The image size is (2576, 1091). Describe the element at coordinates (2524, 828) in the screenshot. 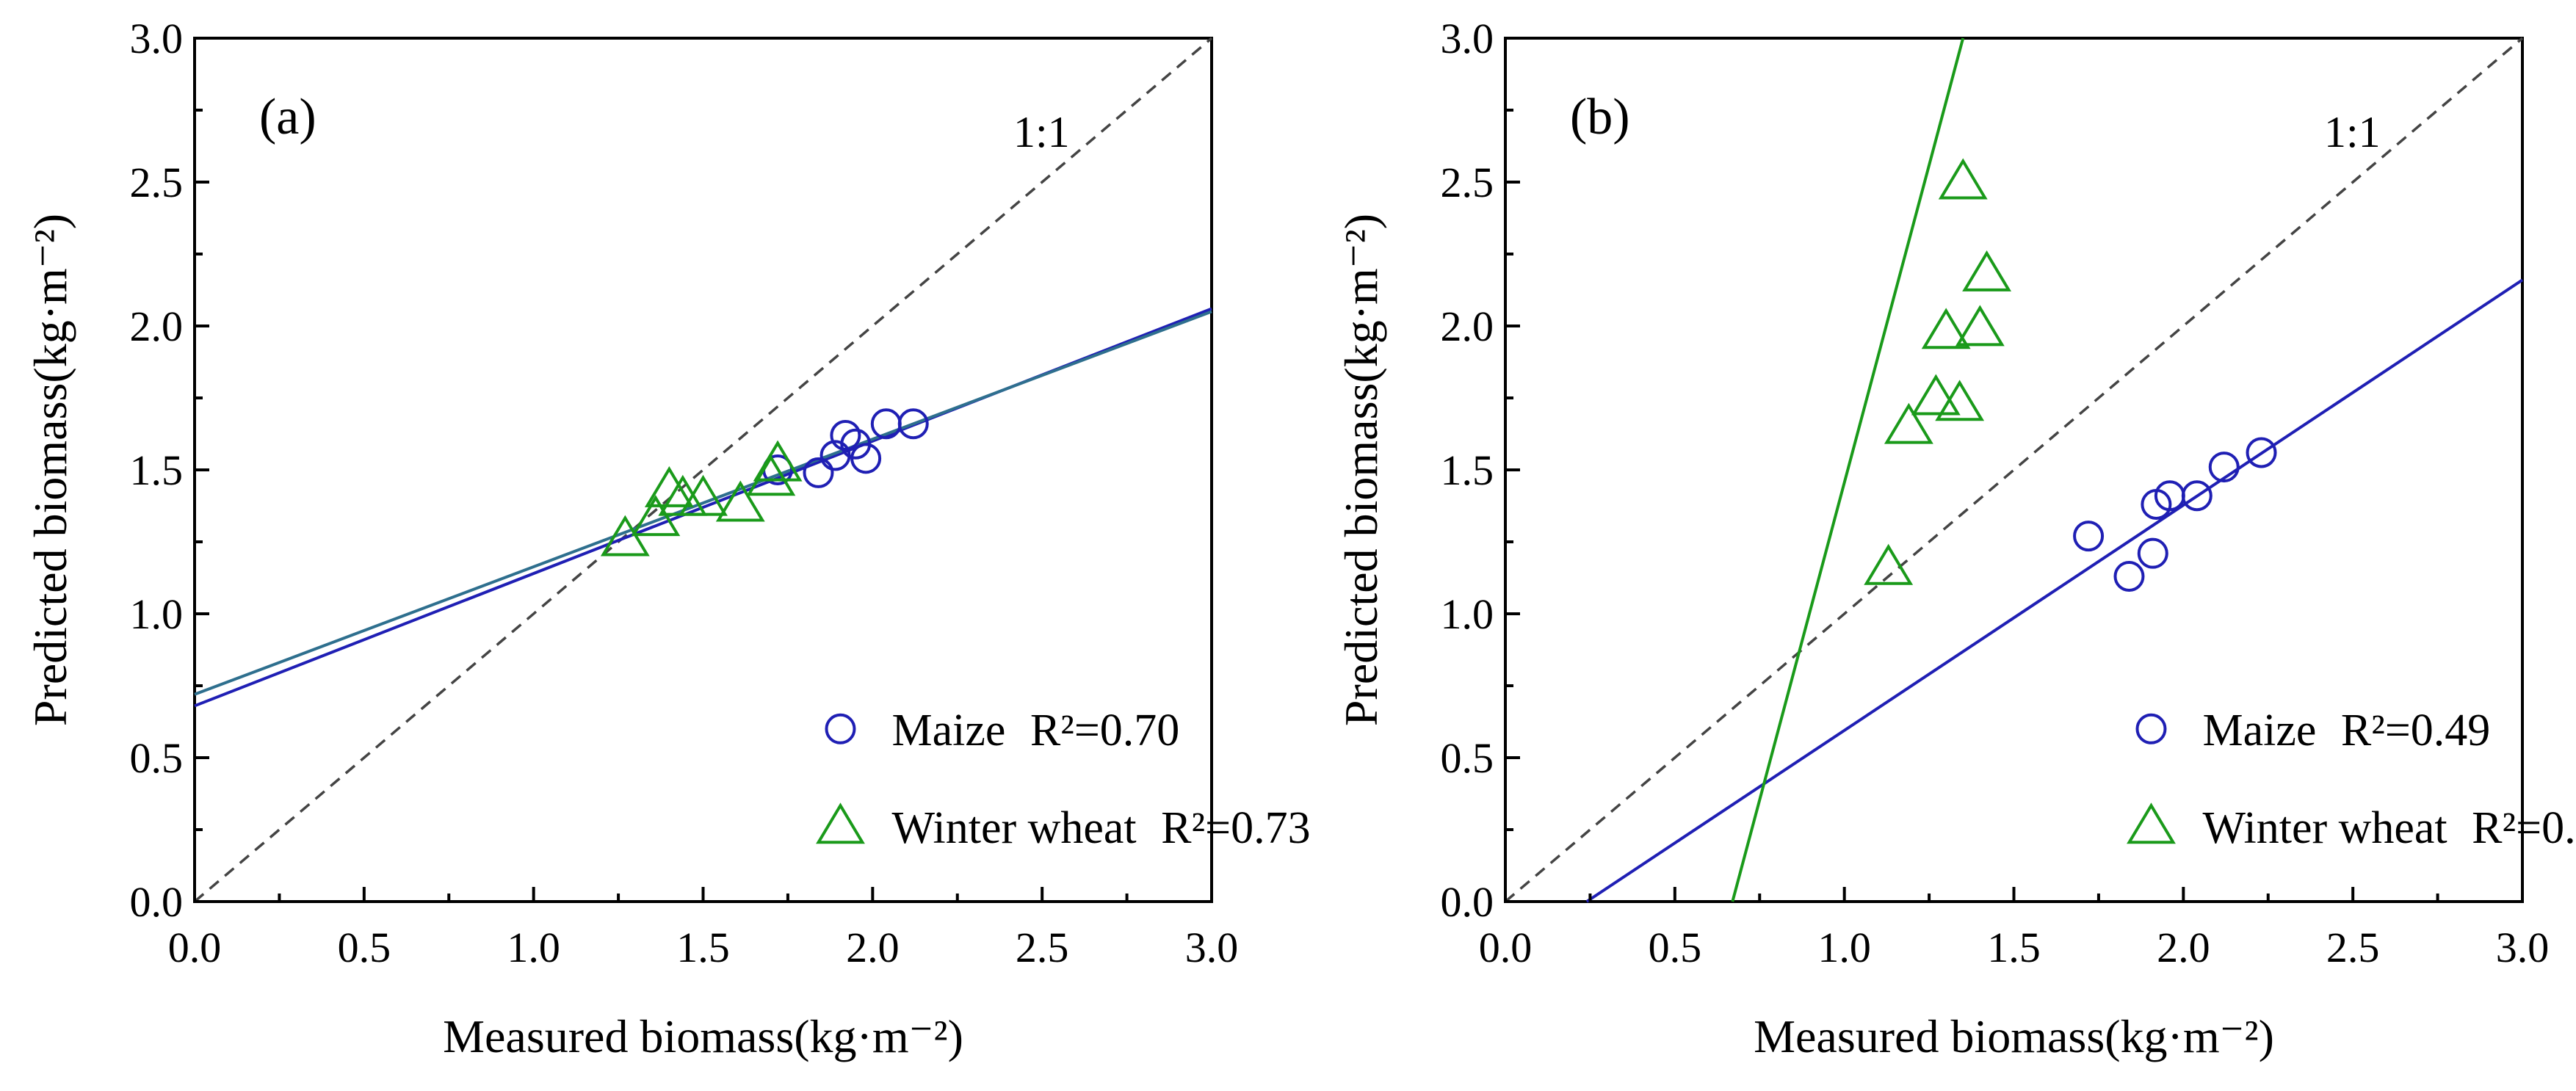

I see `legend-r2: R²=0.60` at that location.